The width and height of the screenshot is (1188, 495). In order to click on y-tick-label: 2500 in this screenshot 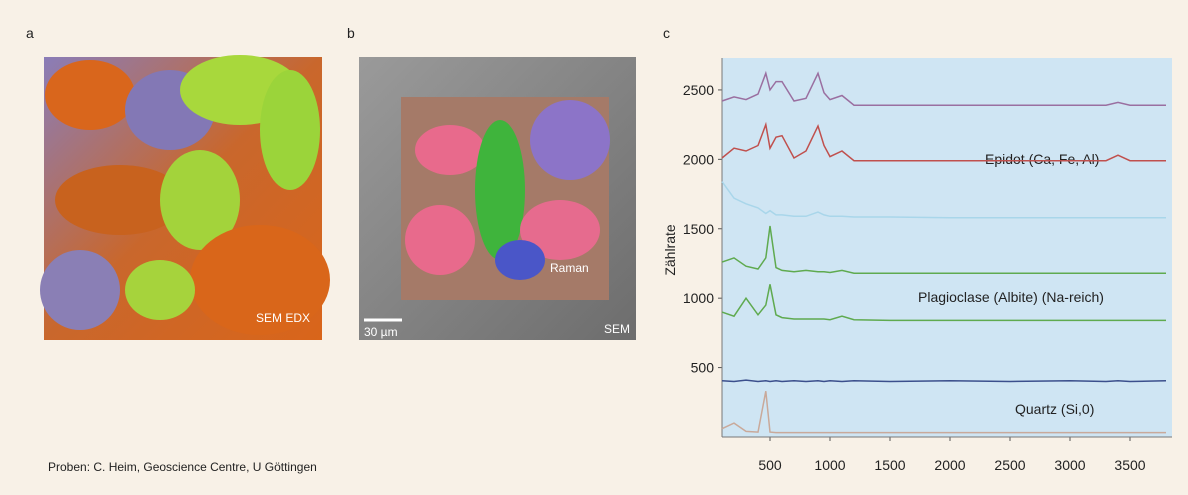, I will do `click(698, 90)`.